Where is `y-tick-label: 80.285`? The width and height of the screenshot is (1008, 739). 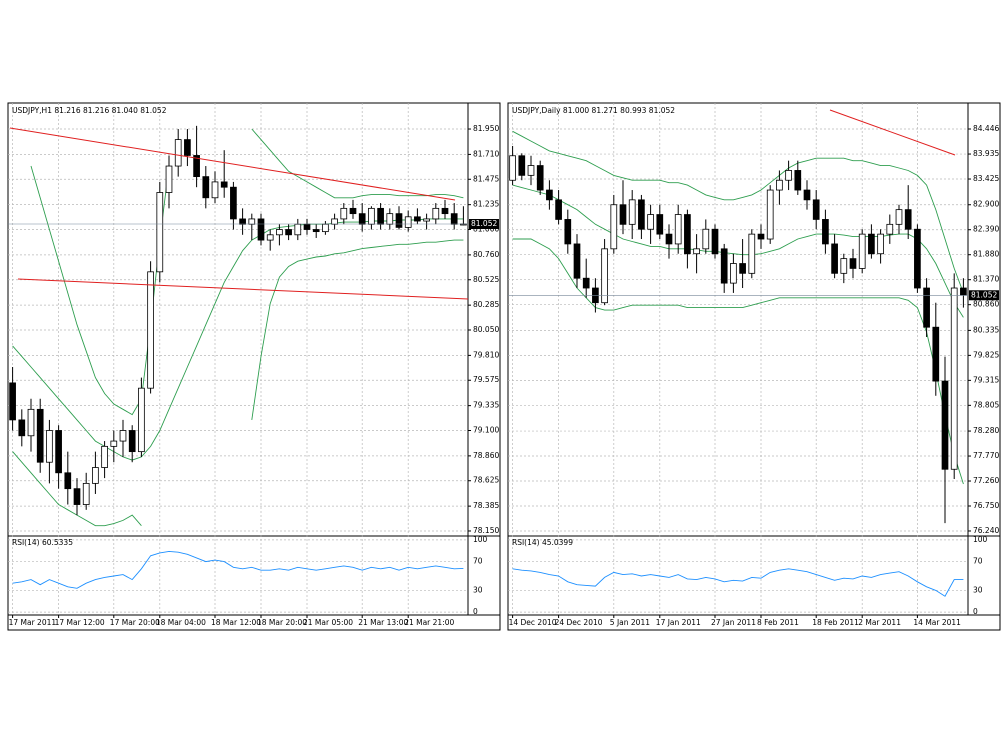
y-tick-label: 80.285 is located at coordinates (486, 304).